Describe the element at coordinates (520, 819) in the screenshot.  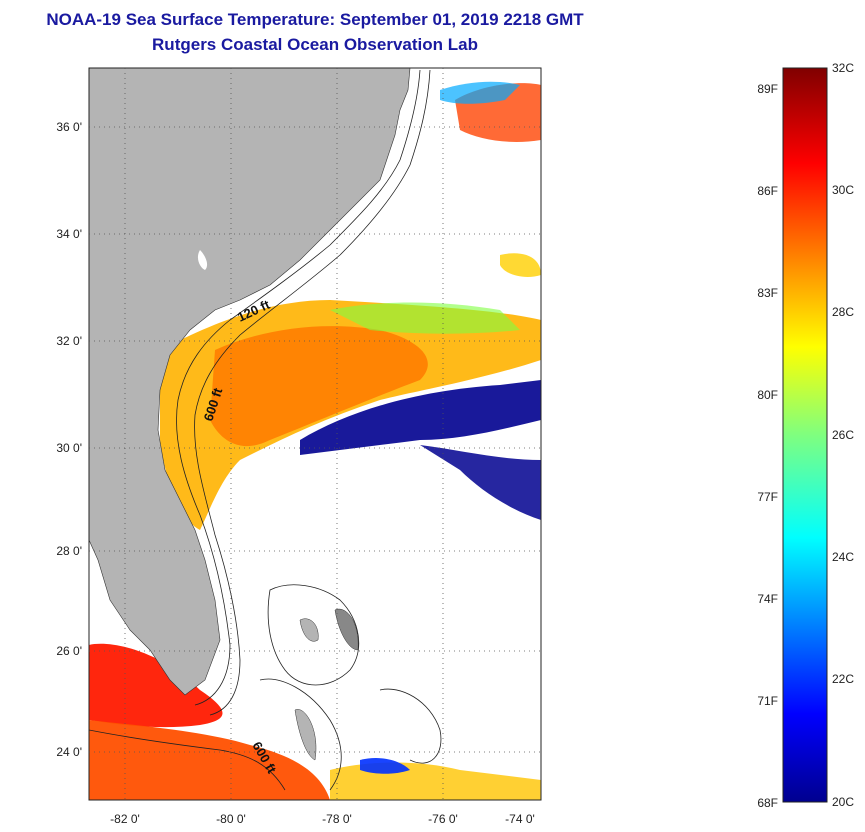
I see `lon-label: -74 0'` at that location.